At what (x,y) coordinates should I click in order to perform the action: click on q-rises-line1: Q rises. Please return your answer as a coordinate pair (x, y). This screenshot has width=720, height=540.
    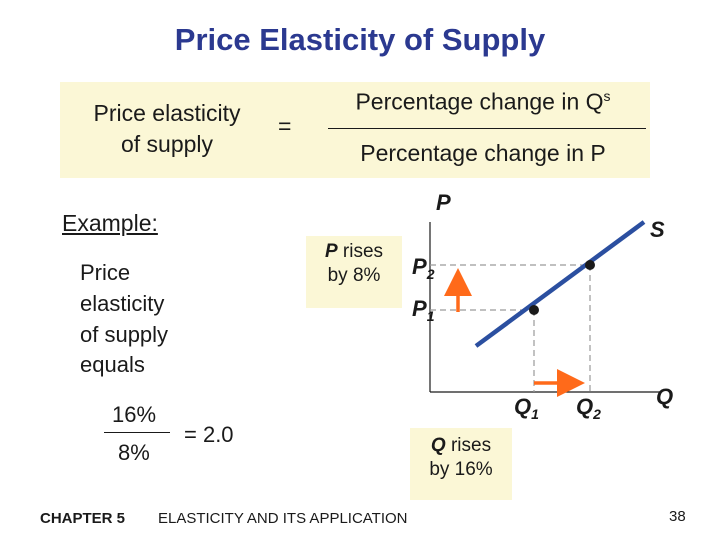
    Looking at the image, I should click on (461, 446).